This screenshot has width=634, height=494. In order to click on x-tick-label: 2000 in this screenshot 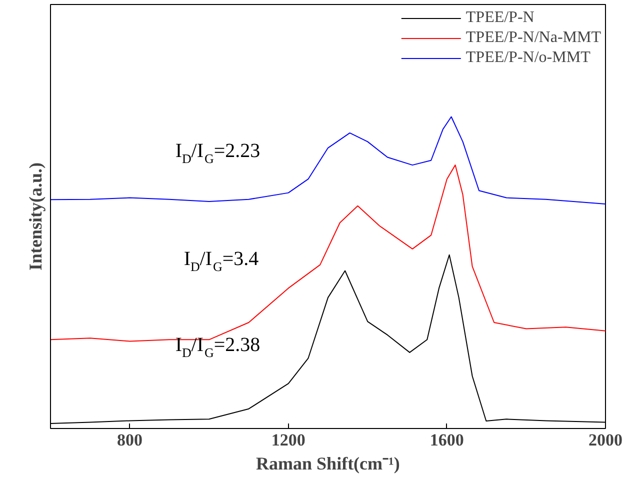, I will do `click(605, 440)`.